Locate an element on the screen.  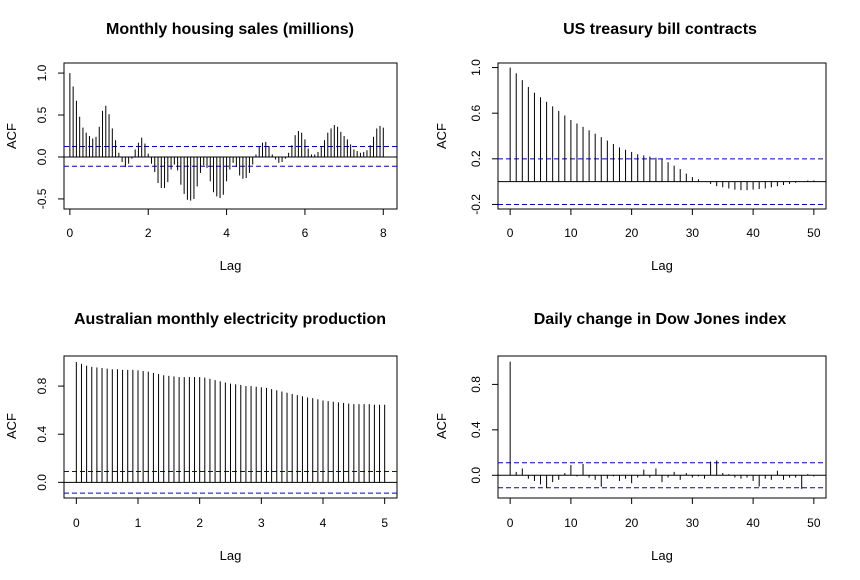
x-tick-label: 6 is located at coordinates (305, 233).